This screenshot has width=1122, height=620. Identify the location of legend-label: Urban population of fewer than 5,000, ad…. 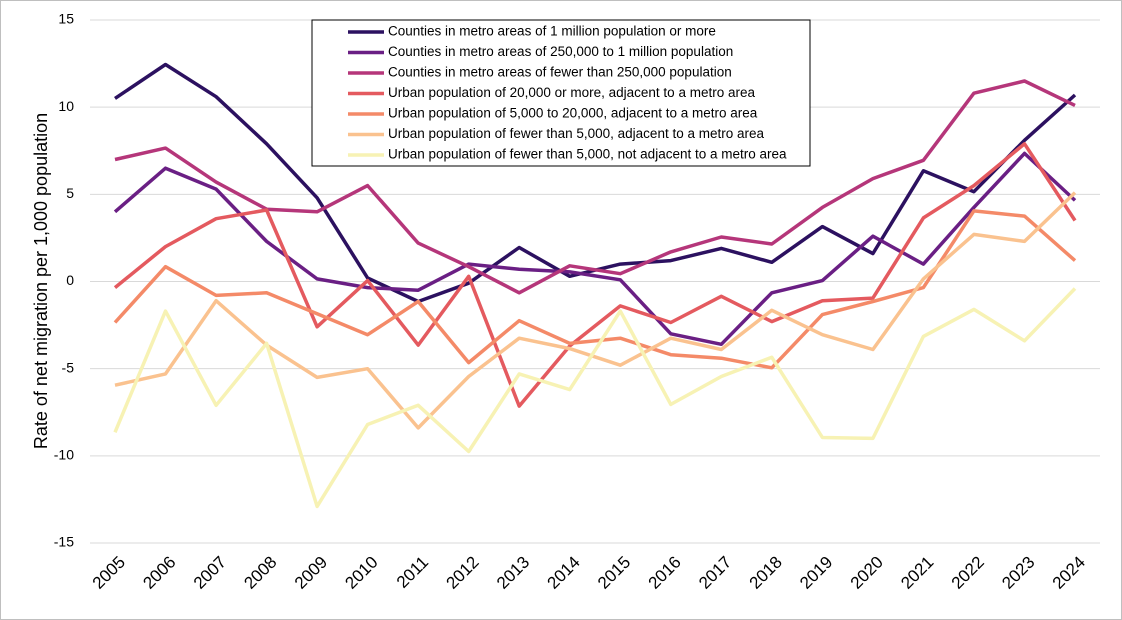
(576, 133).